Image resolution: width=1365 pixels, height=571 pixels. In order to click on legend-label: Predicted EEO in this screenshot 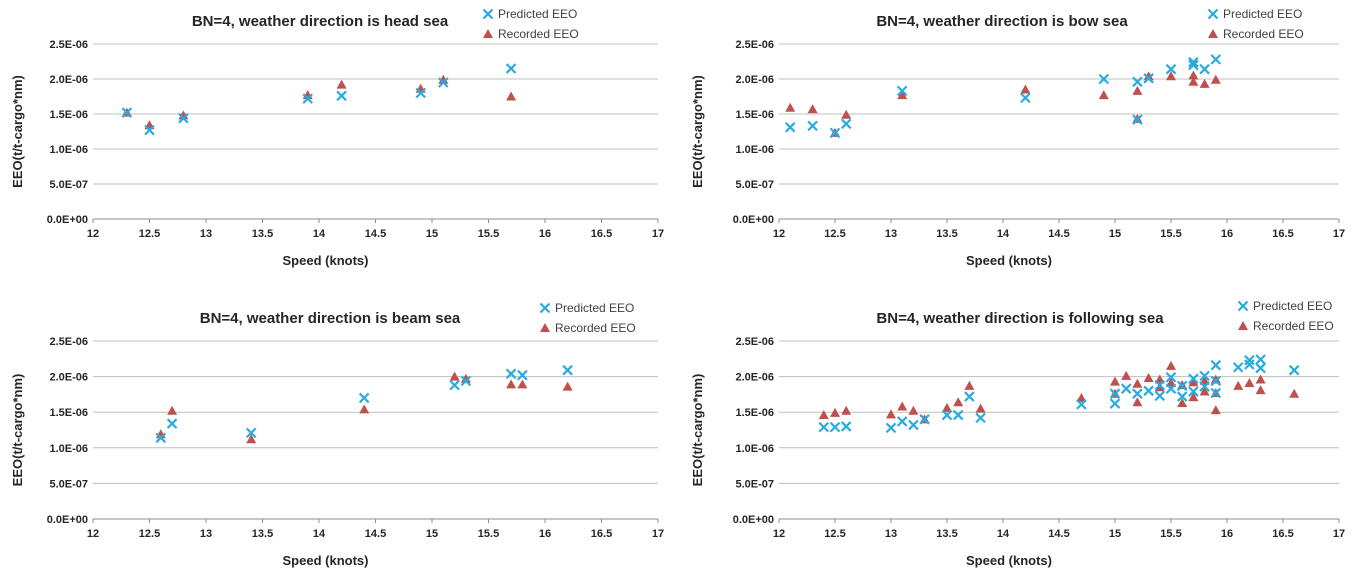, I will do `click(1292, 306)`.